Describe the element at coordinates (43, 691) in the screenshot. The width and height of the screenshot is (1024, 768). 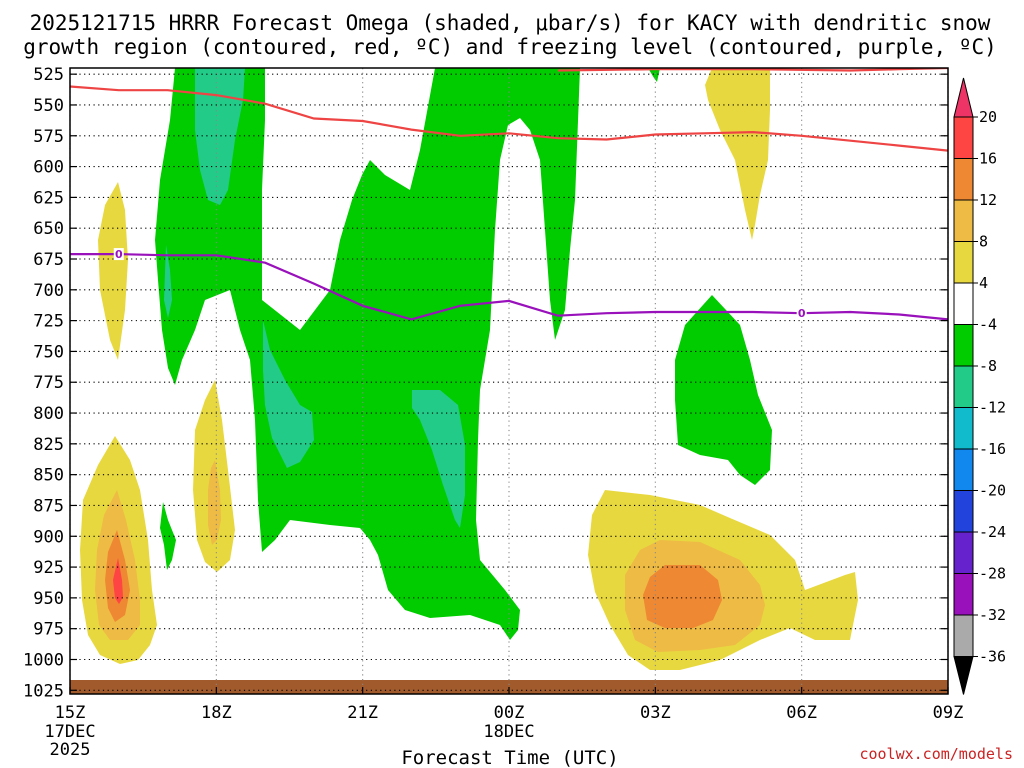
I see `y-tick-label-1025: 1025` at that location.